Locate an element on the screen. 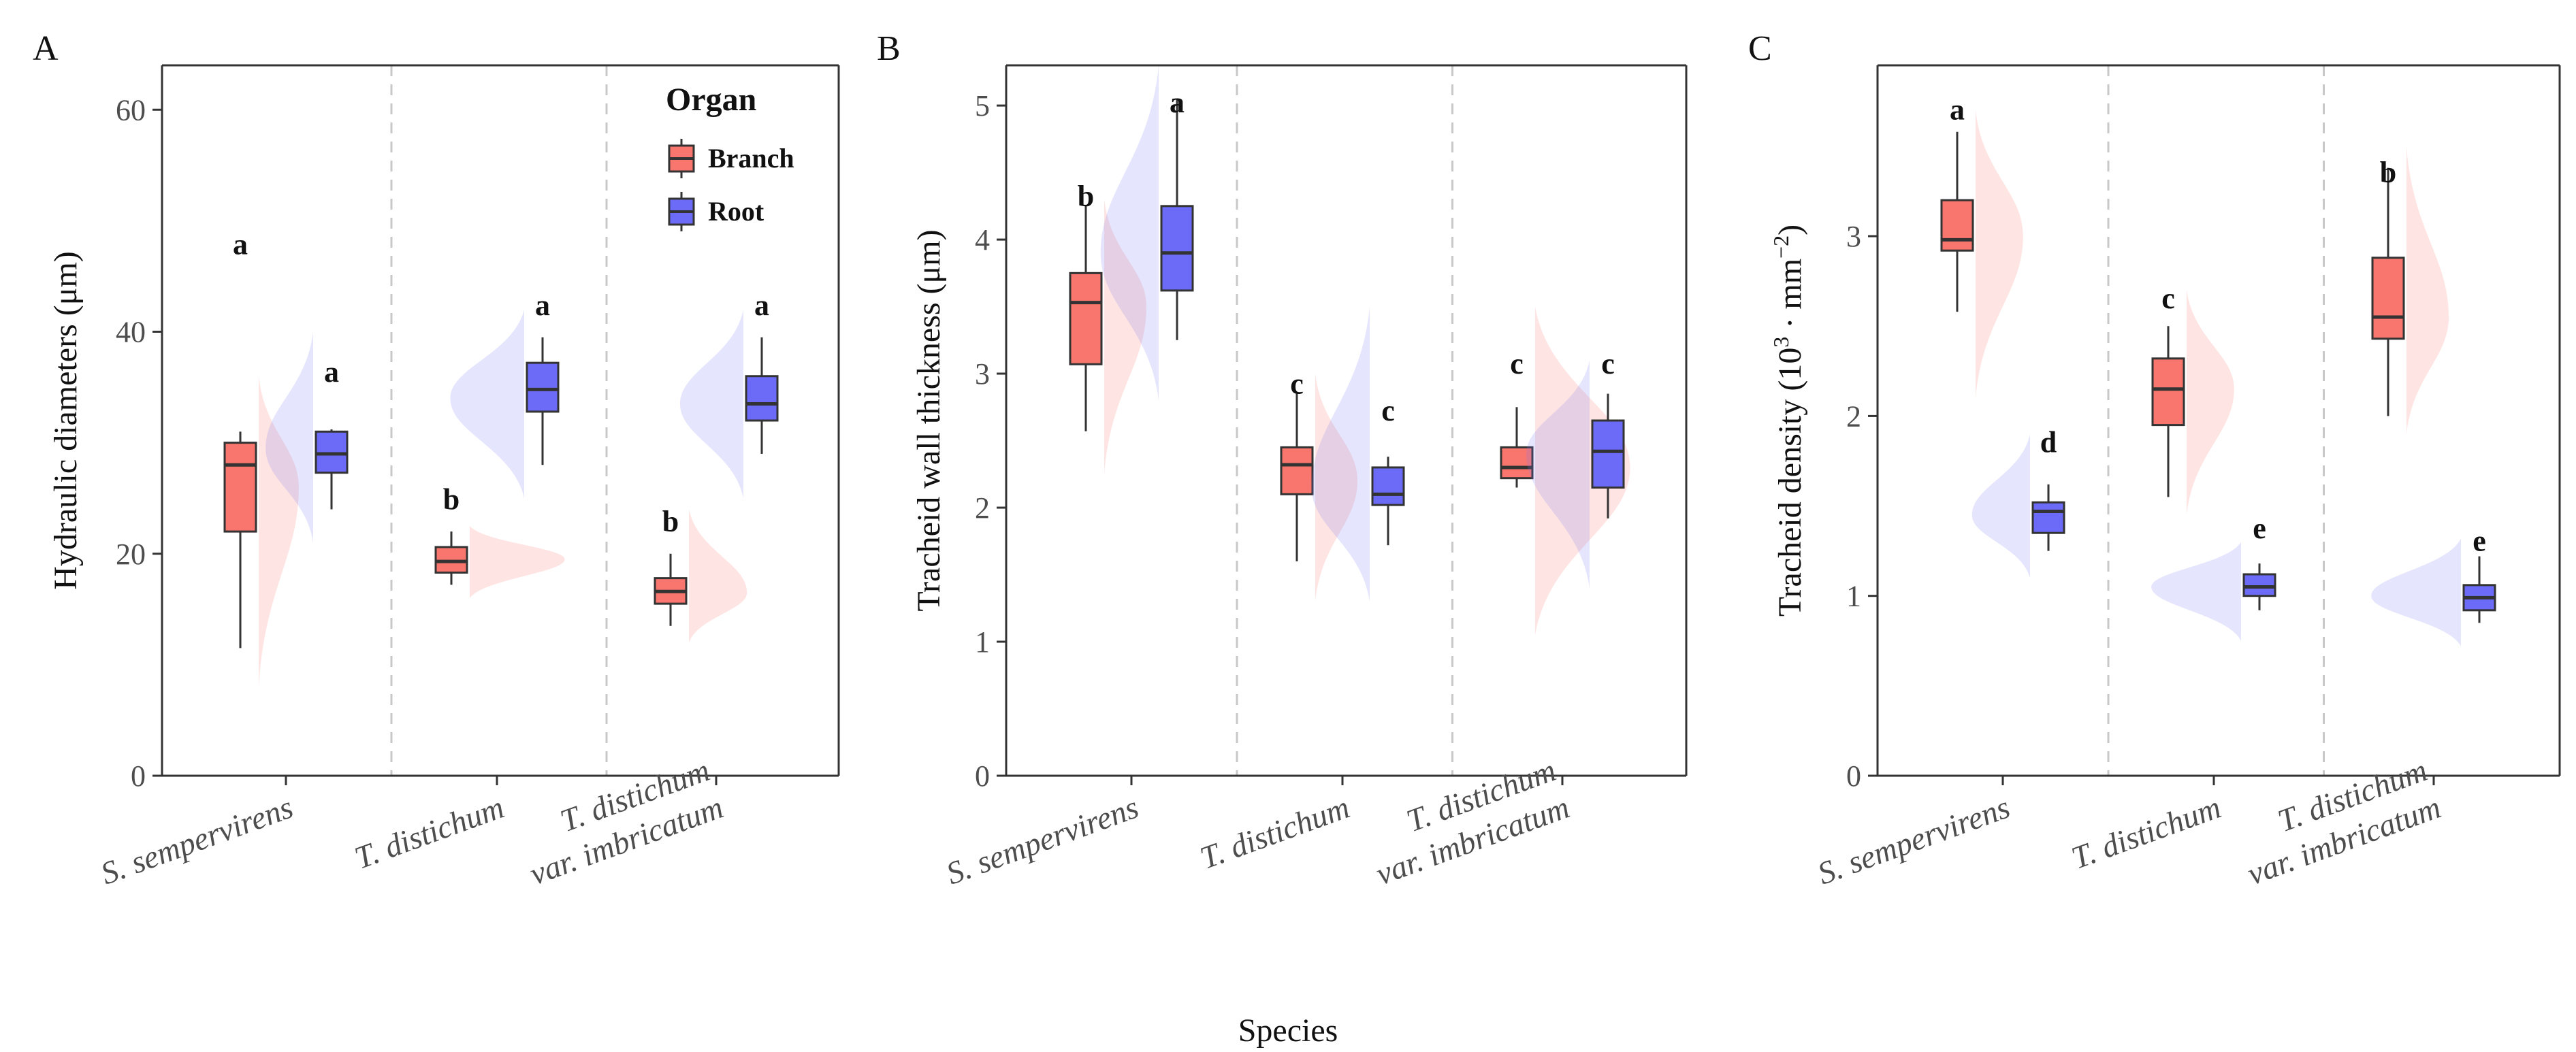  y-axis-title: Tracheid wall thickness (μm) is located at coordinates (929, 420).